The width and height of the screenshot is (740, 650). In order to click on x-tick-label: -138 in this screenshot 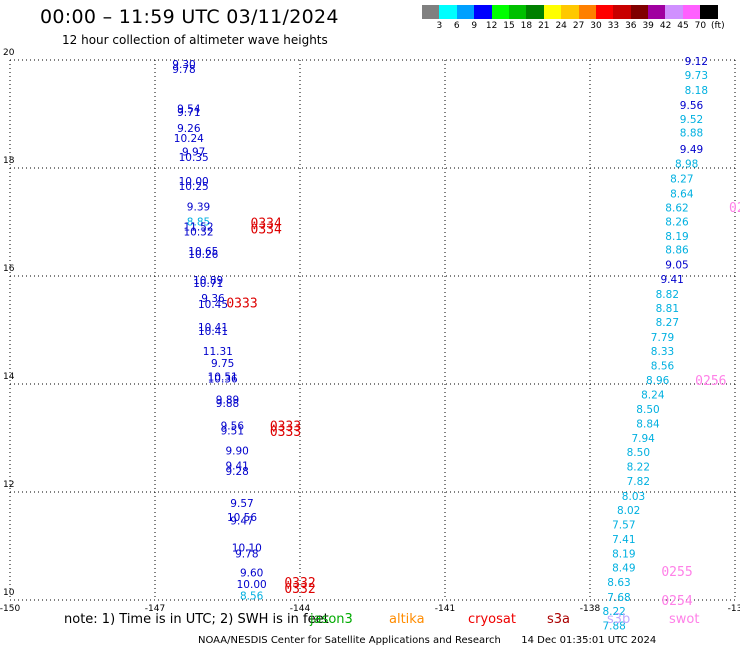, I will do `click(590, 609)`.